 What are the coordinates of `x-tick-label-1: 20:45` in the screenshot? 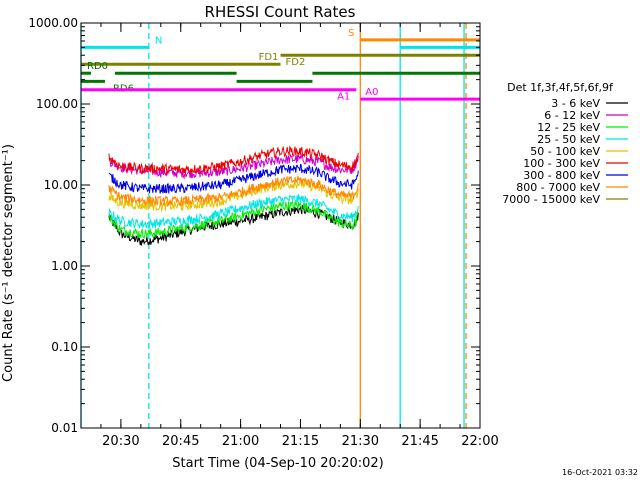 It's located at (180, 441).